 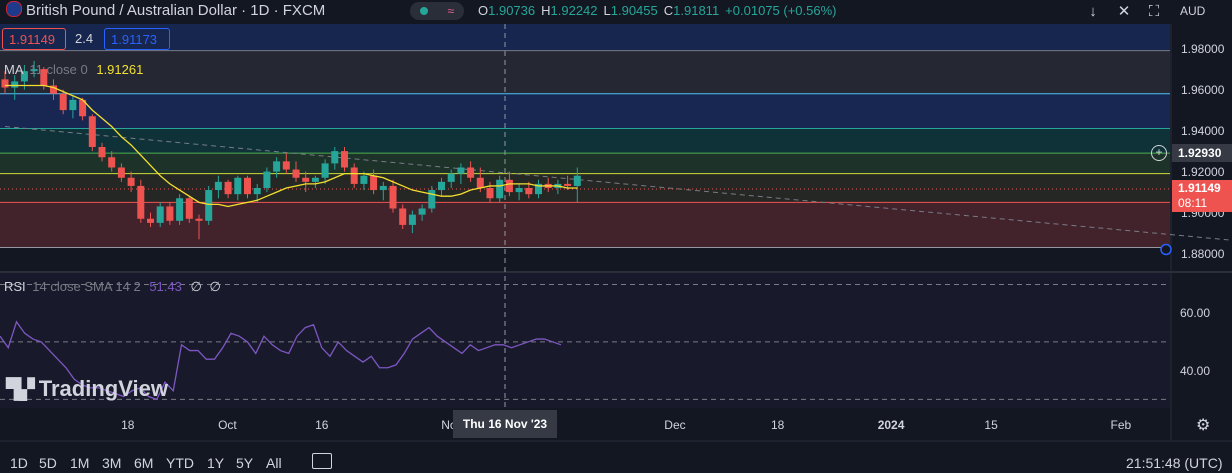 What do you see at coordinates (112, 463) in the screenshot?
I see `range-button-3m: 3M` at bounding box center [112, 463].